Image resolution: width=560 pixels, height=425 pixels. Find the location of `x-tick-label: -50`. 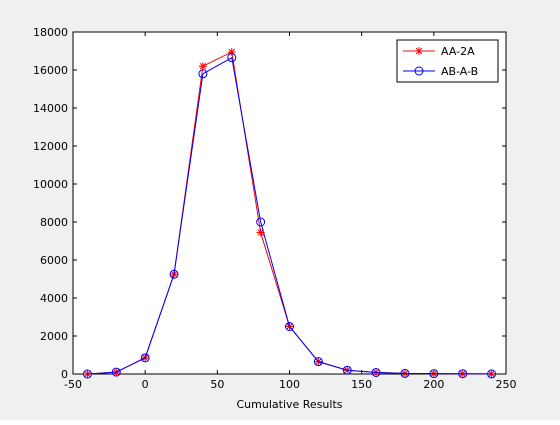

x-tick-label: -50 is located at coordinates (73, 384).